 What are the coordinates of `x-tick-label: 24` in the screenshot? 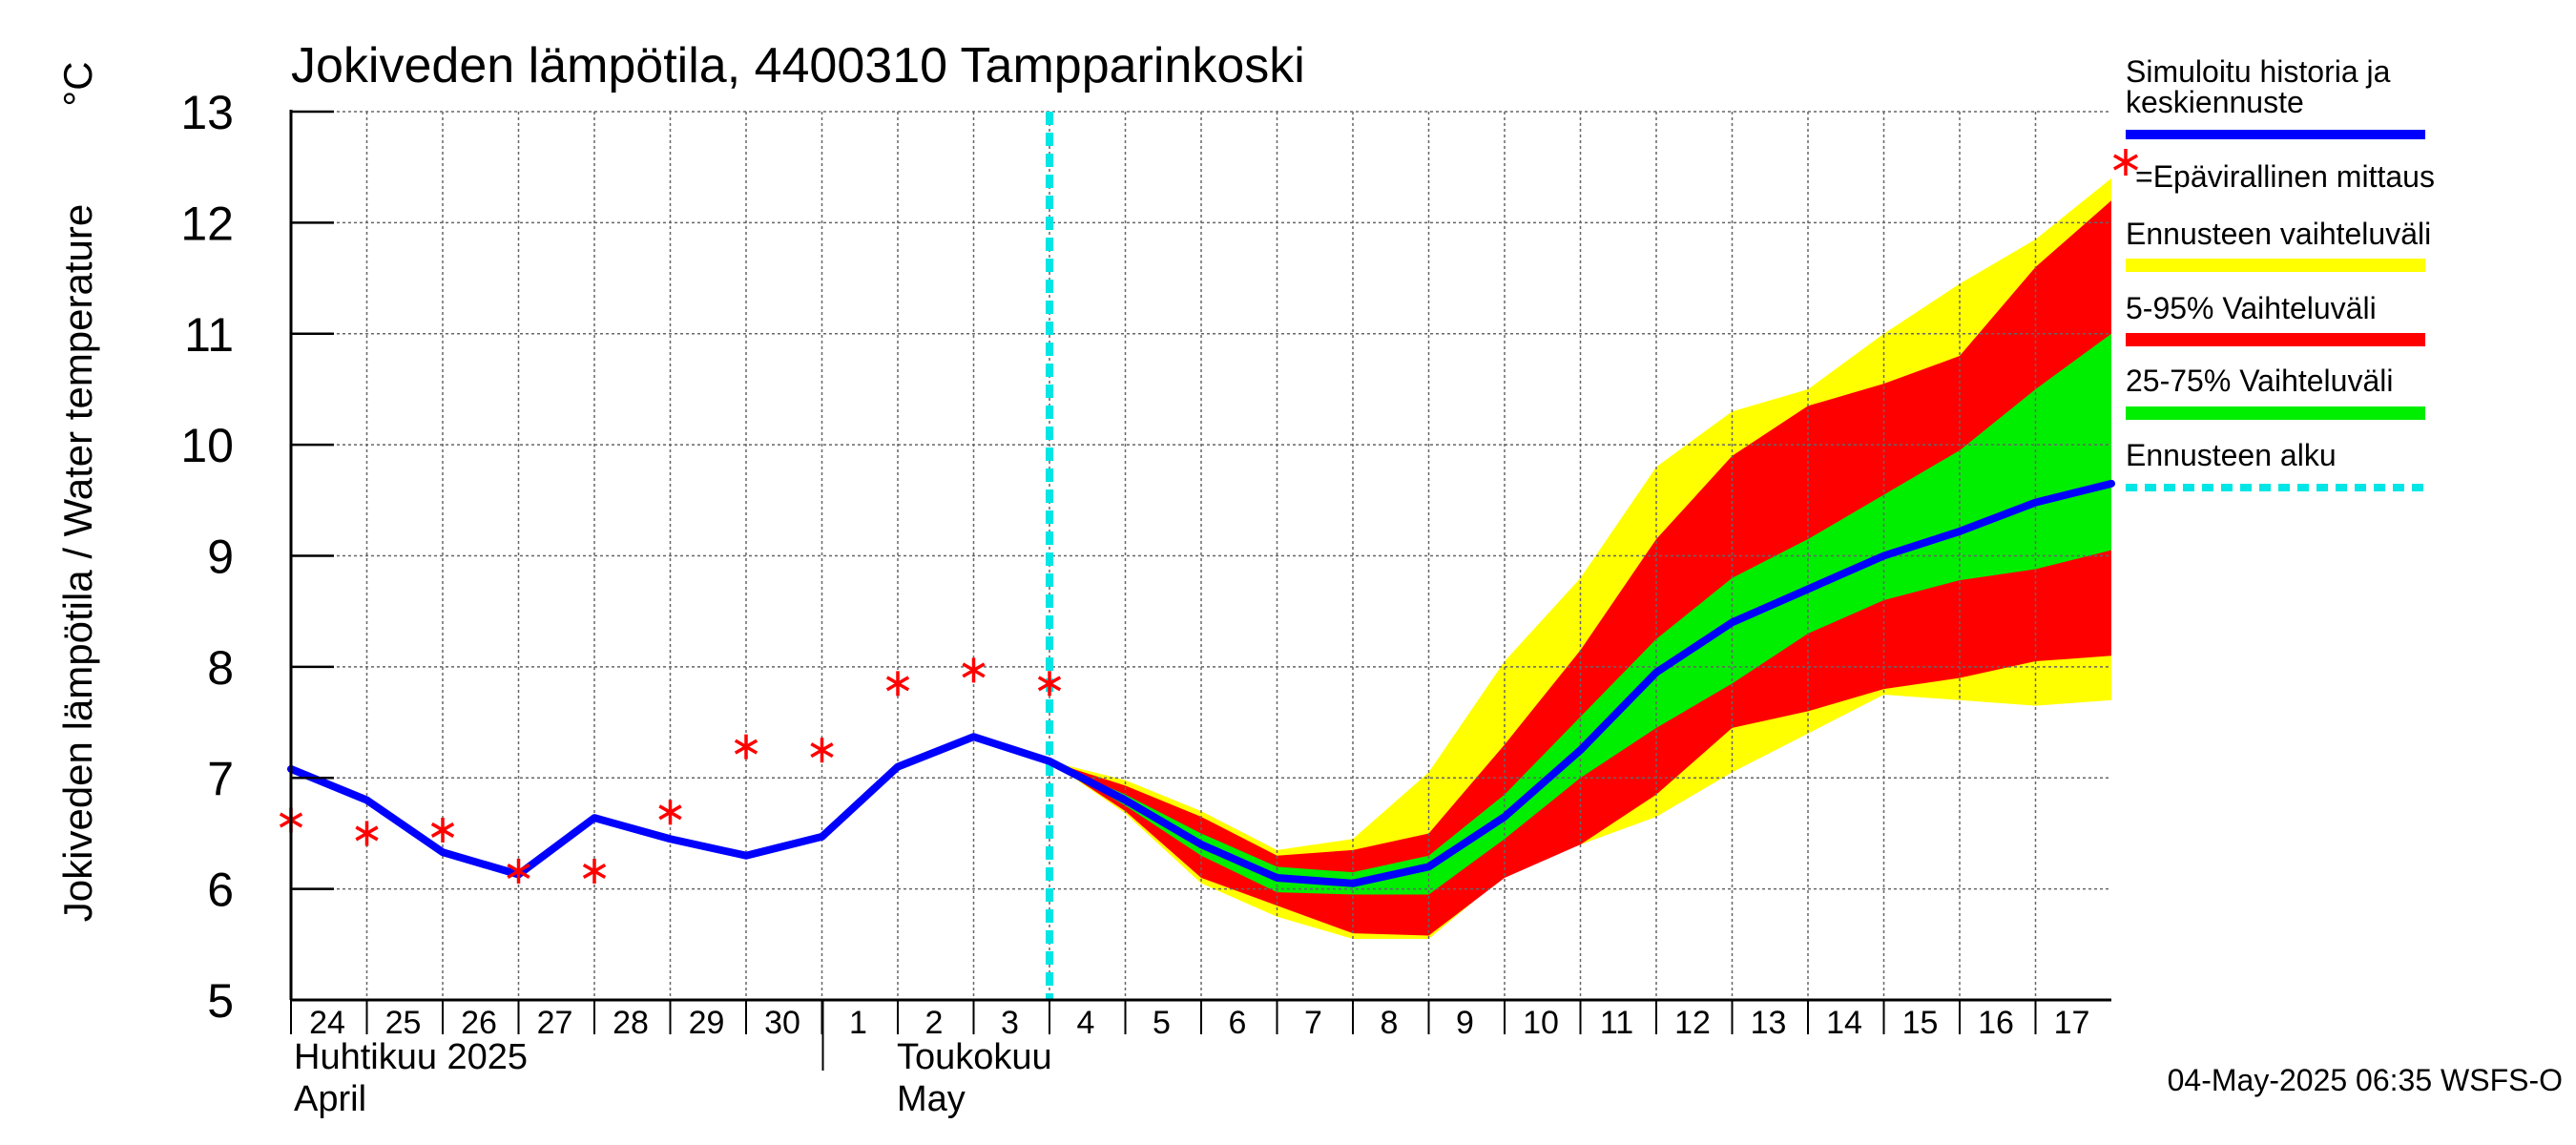 It's located at (327, 1023).